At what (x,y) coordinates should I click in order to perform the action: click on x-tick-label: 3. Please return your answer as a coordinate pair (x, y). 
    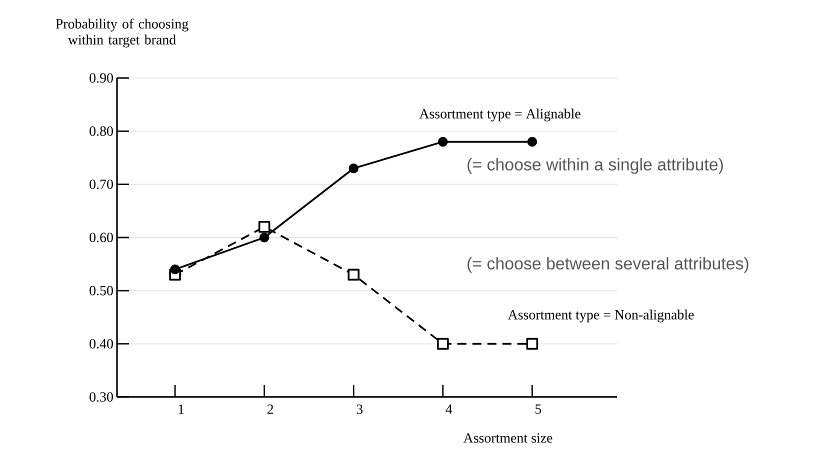
    Looking at the image, I should click on (359, 409).